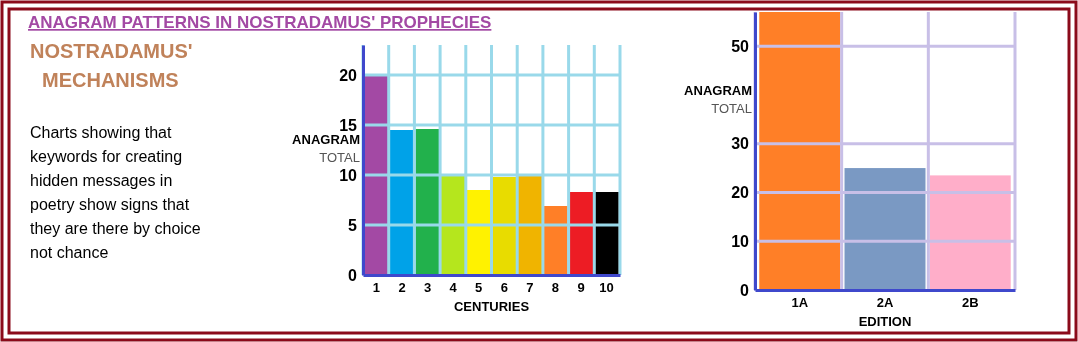 The width and height of the screenshot is (1078, 342). Describe the element at coordinates (115, 192) in the screenshot. I see `text: Charts showing that keywords for creating hidden messages in poetry show signs that they are there by choice not chance` at that location.